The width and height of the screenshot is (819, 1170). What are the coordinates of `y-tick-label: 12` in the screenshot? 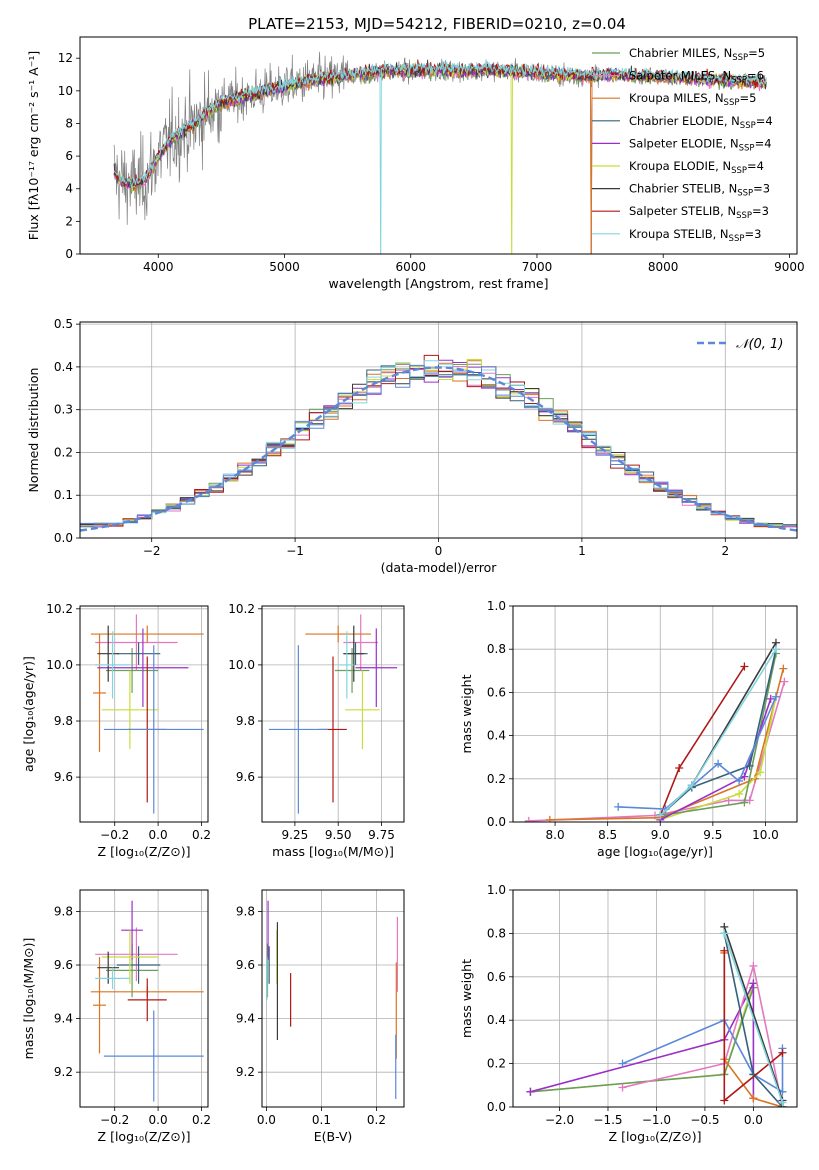 It's located at (65, 58).